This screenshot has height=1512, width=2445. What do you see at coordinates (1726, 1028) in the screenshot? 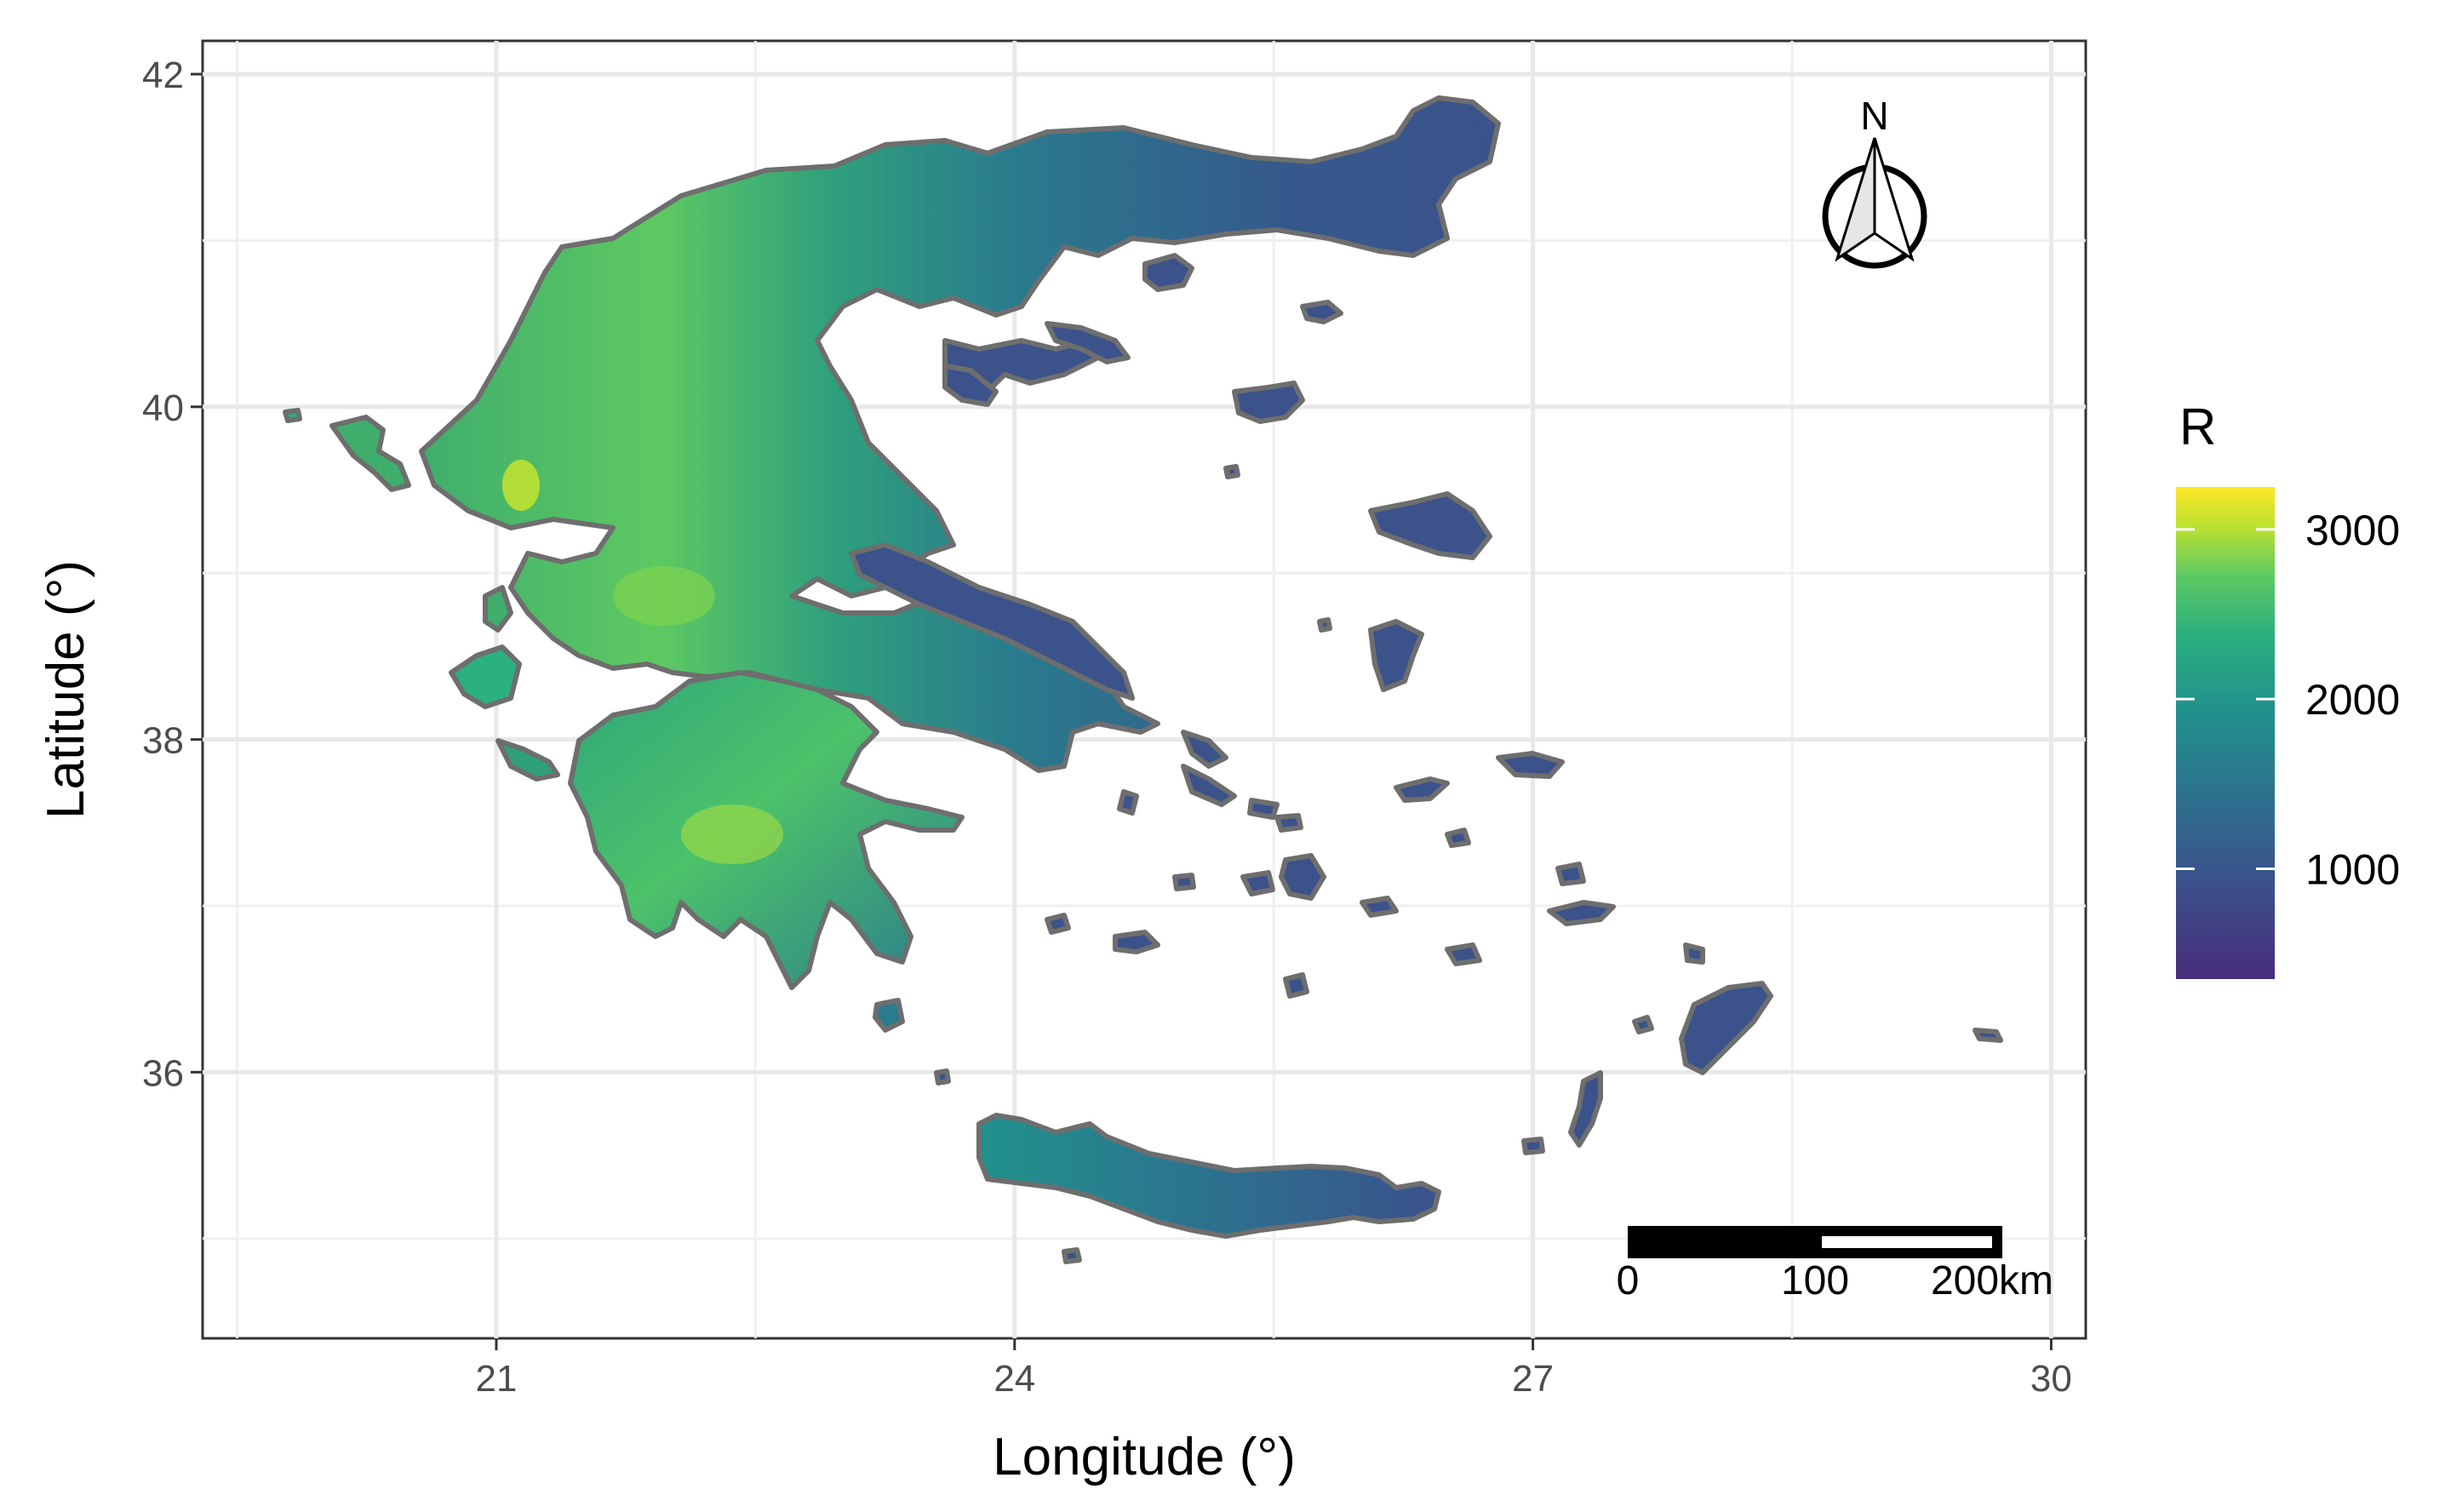
I see `rhodes-island` at bounding box center [1726, 1028].